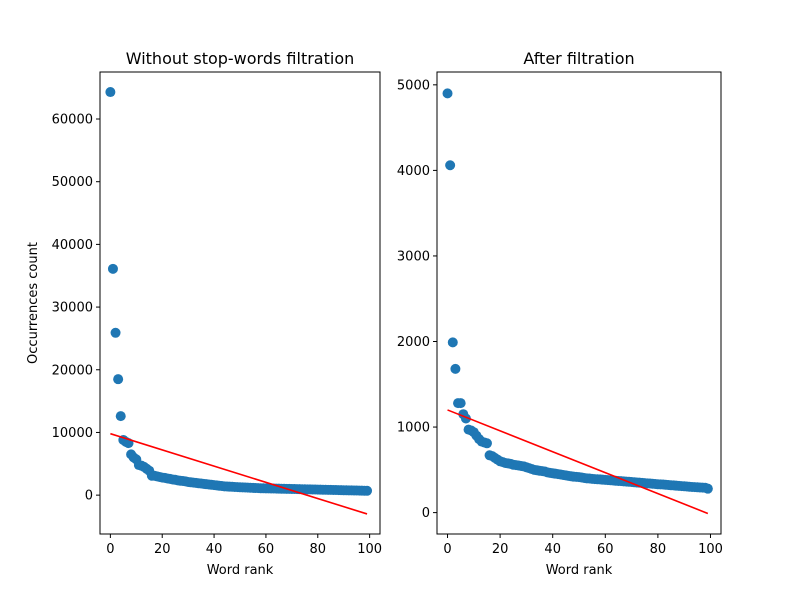 The image size is (800, 600). What do you see at coordinates (72, 182) in the screenshot?
I see `y-tick-label: 50000` at bounding box center [72, 182].